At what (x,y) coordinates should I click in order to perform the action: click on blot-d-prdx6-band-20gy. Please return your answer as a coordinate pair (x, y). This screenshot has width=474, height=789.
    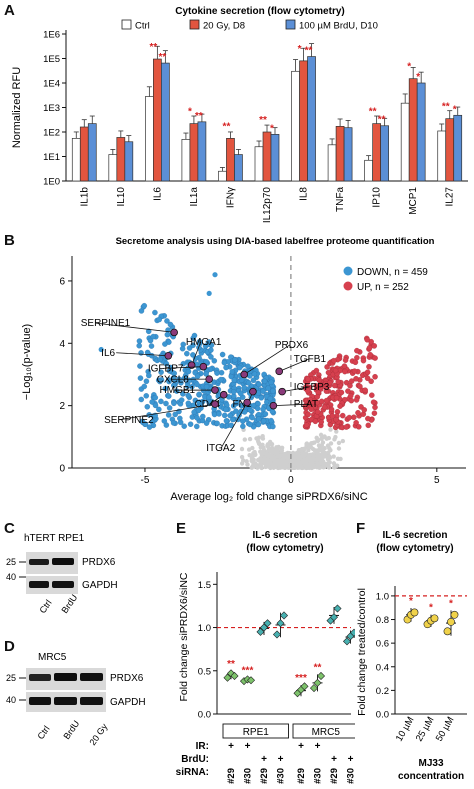
    Looking at the image, I should click on (91, 677).